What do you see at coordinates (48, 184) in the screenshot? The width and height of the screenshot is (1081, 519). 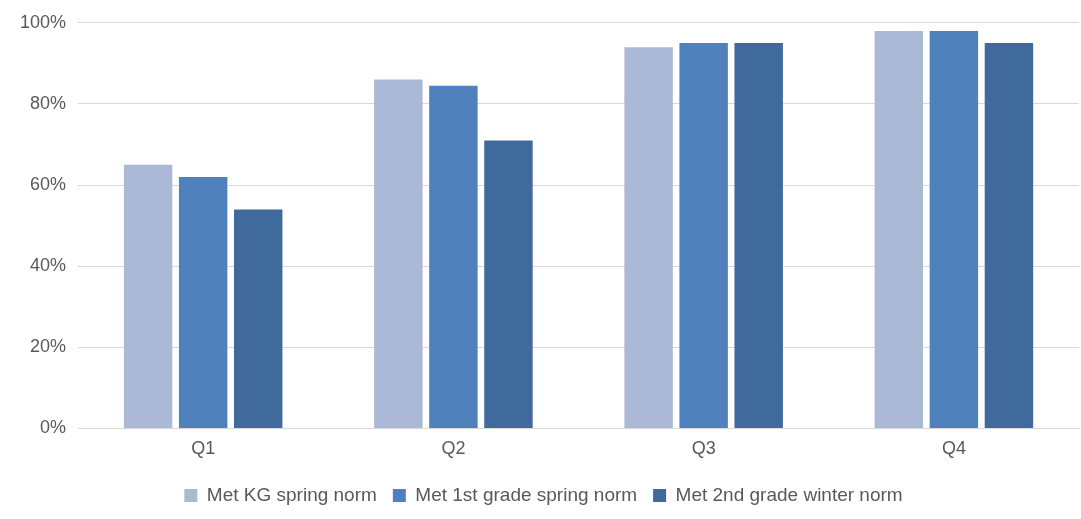 I see `y-tick-label: 60%` at bounding box center [48, 184].